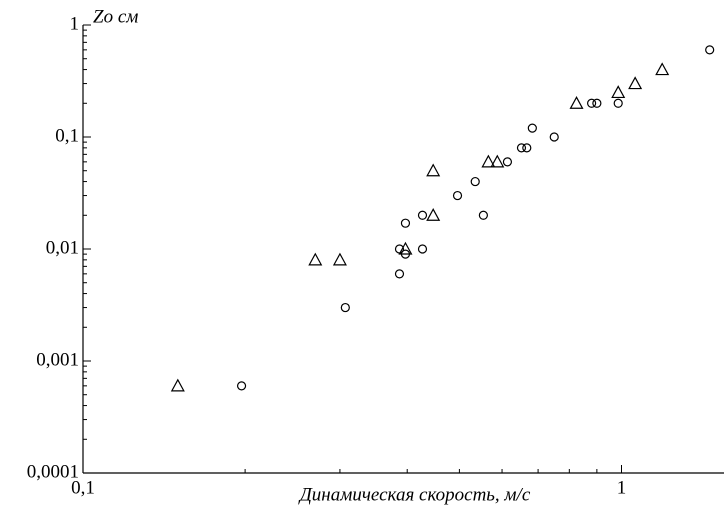 The height and width of the screenshot is (513, 727). What do you see at coordinates (83, 487) in the screenshot?
I see `x-tick-label: 0,1` at bounding box center [83, 487].